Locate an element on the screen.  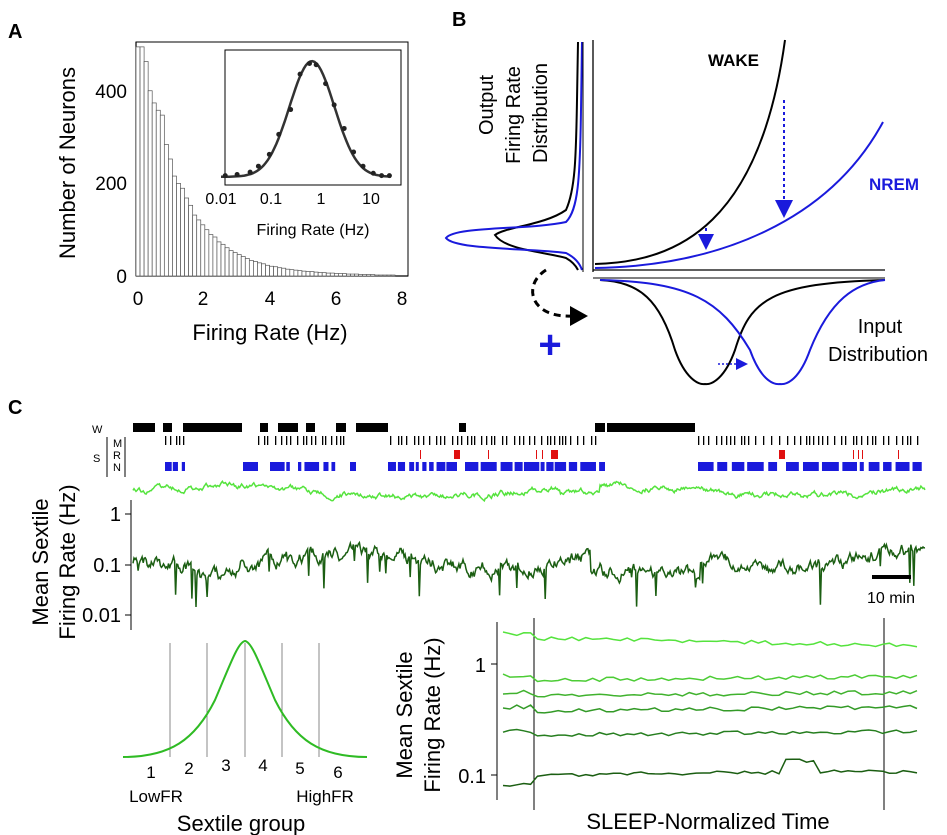
c-ylabel-line1: Mean Sextile is located at coordinates (40, 561).